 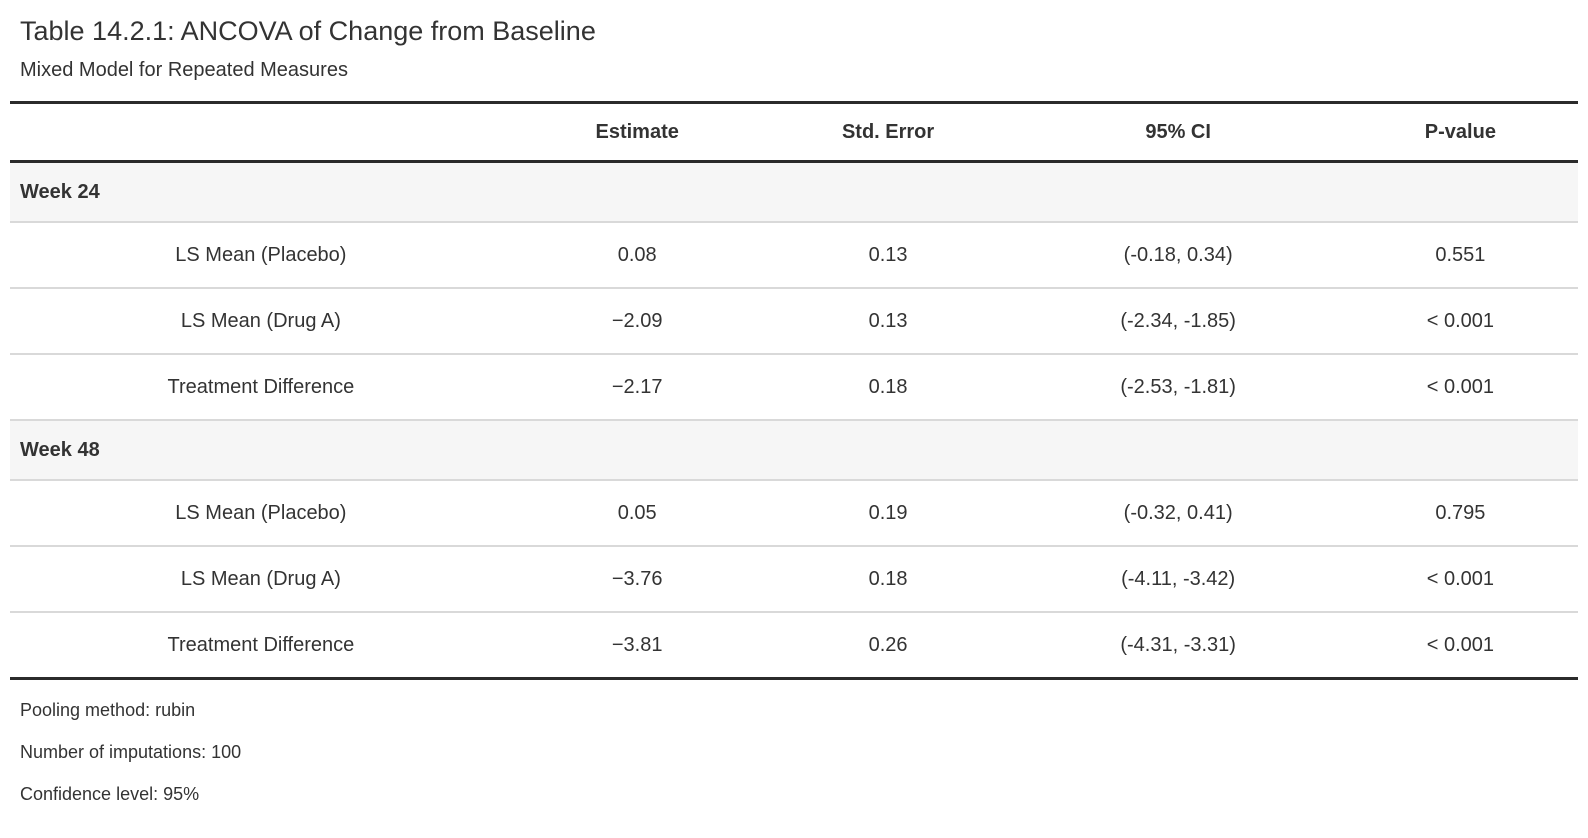 I want to click on group-heading-label: Week 48, so click(x=794, y=450).